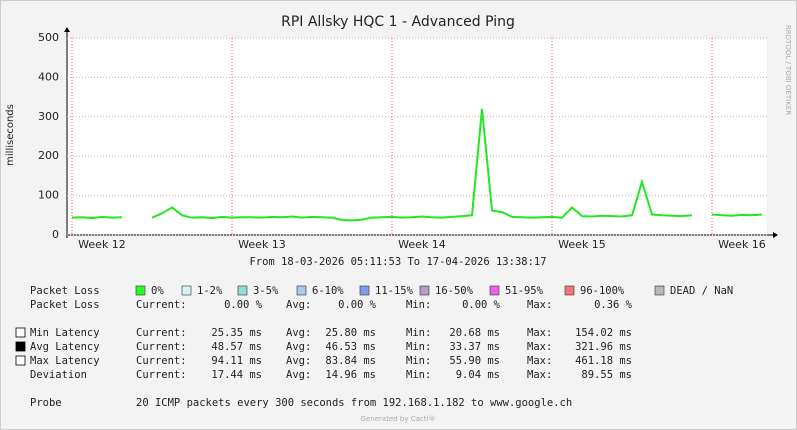 The height and width of the screenshot is (430, 797). What do you see at coordinates (602, 291) in the screenshot?
I see `legend-text: 96-100%` at bounding box center [602, 291].